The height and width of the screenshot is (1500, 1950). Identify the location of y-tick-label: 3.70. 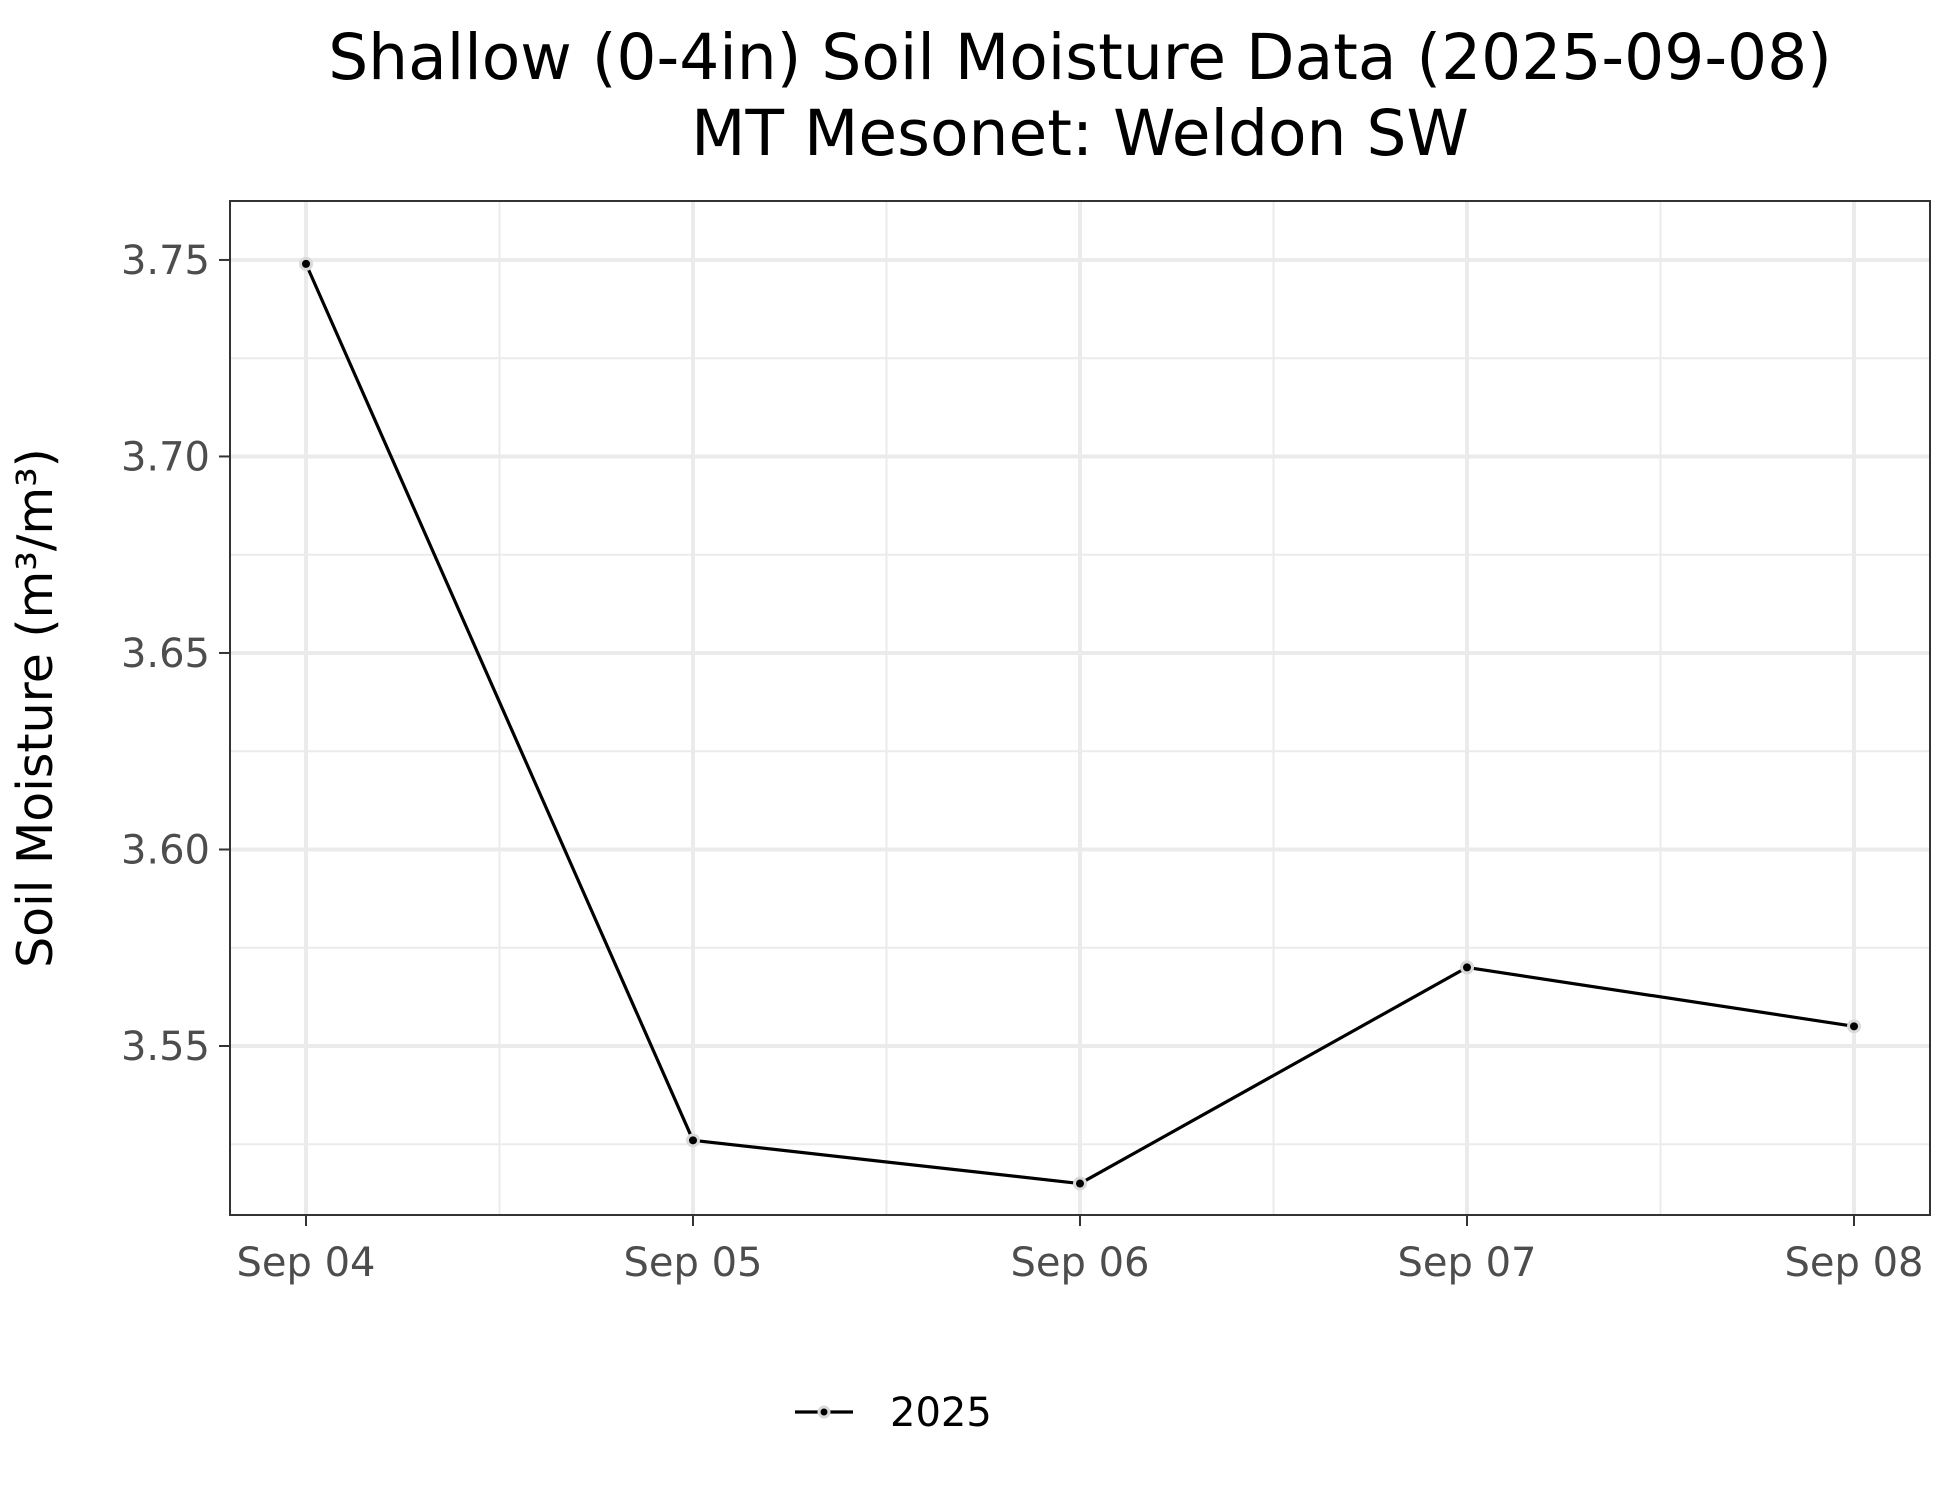
(165, 457).